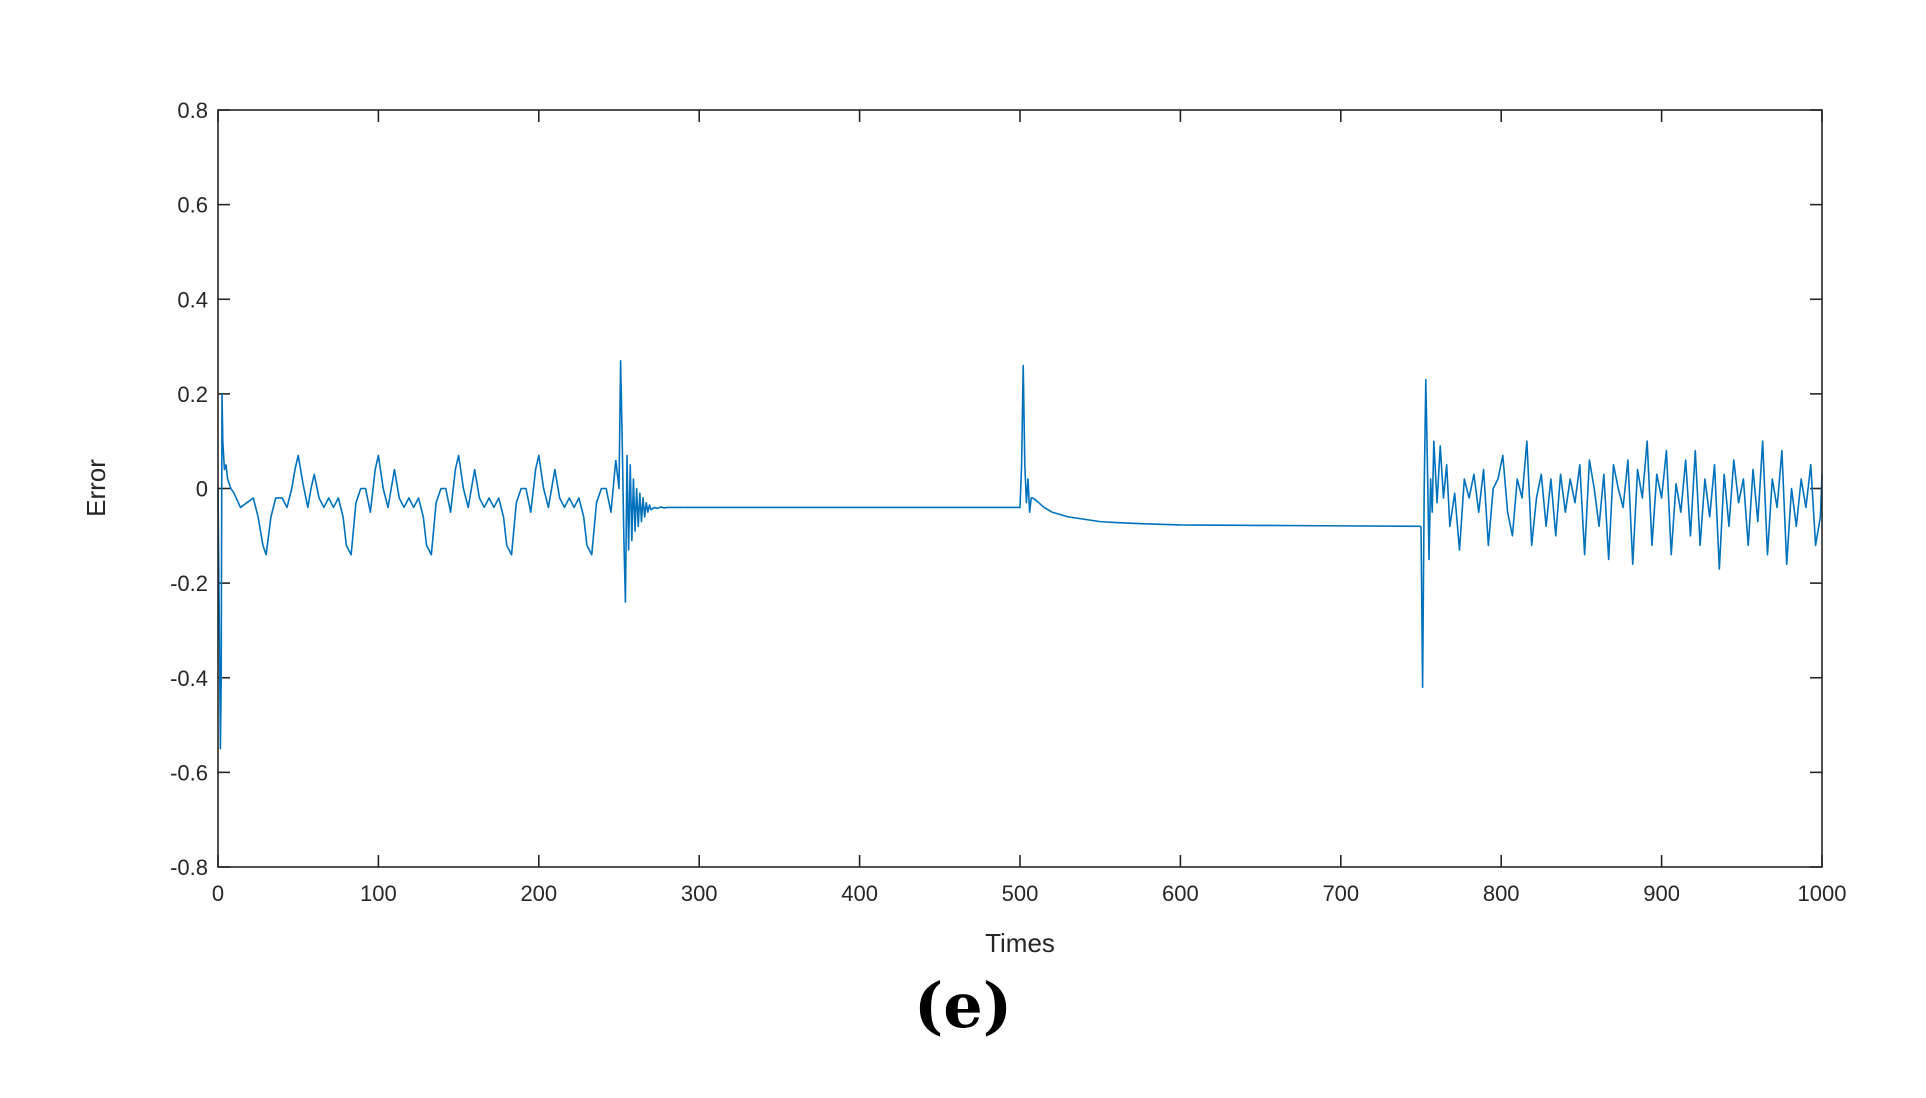  I want to click on x-axis-label: Times, so click(1020, 943).